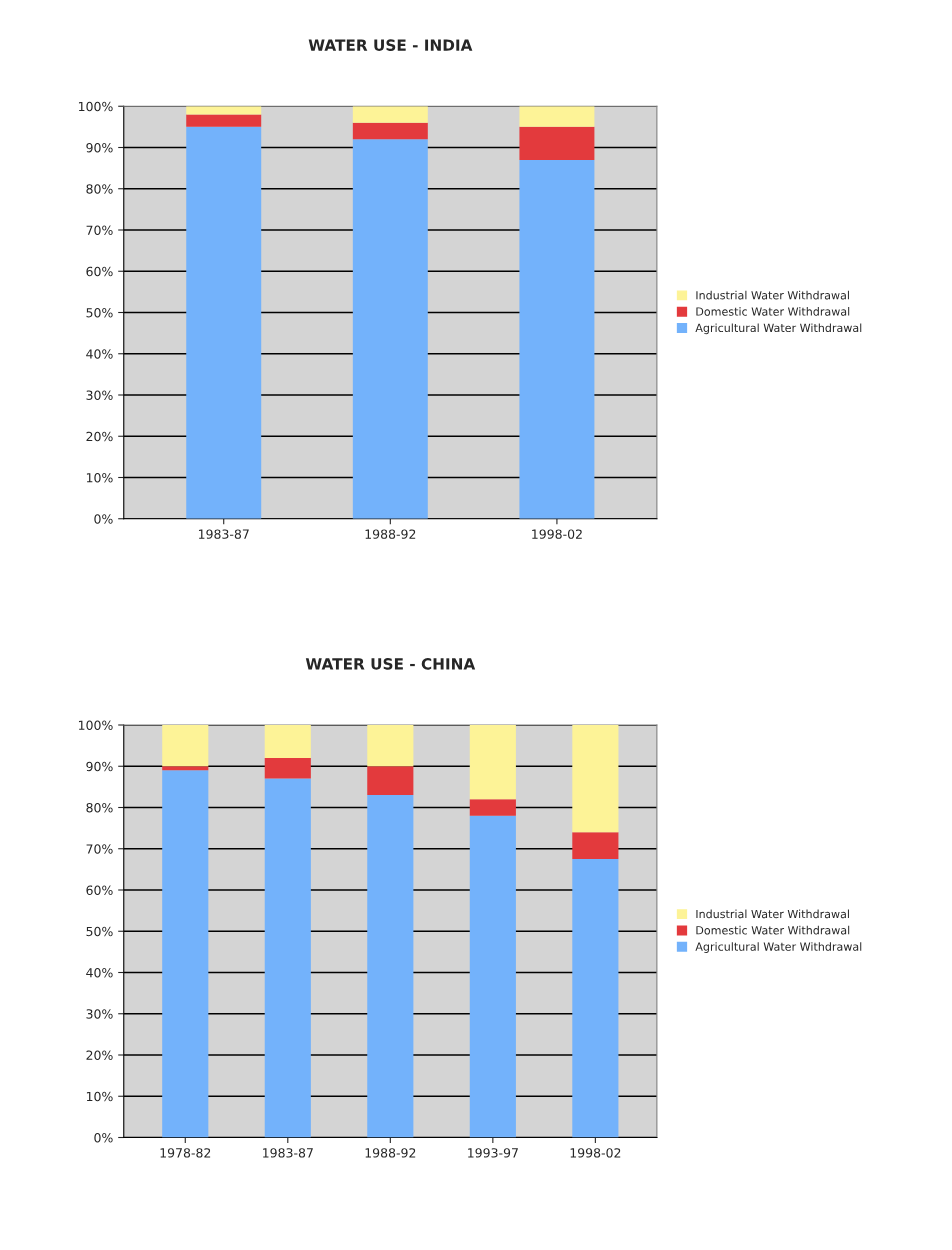  What do you see at coordinates (390, 664) in the screenshot?
I see `chart-title: WATER USE - CHINA` at bounding box center [390, 664].